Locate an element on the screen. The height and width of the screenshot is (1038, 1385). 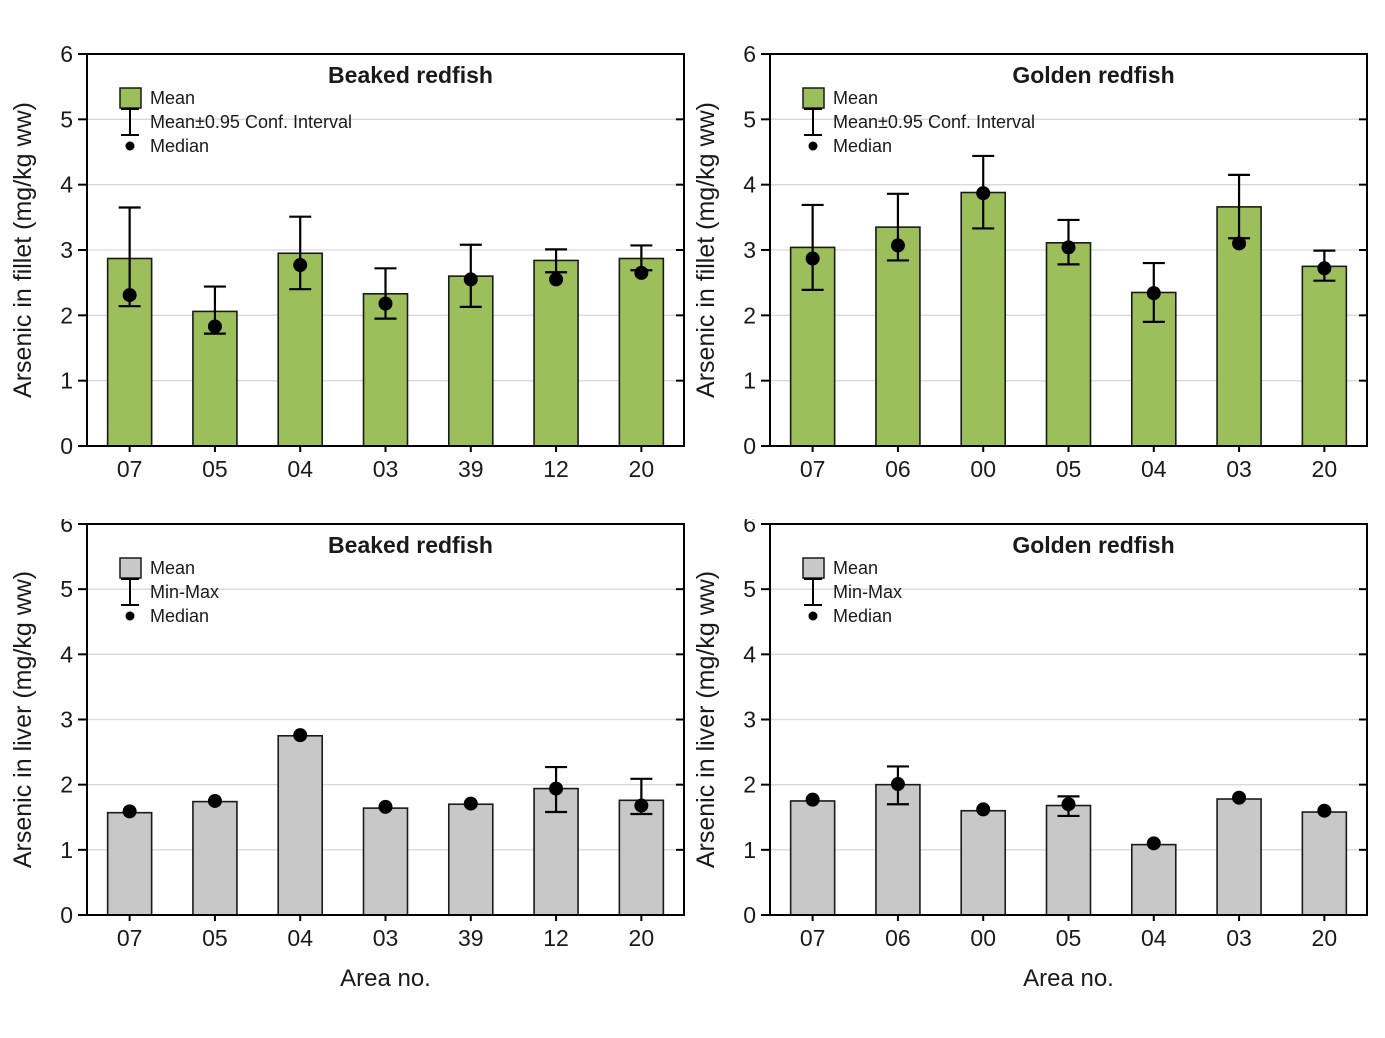
legend-label: Median is located at coordinates (179, 146).